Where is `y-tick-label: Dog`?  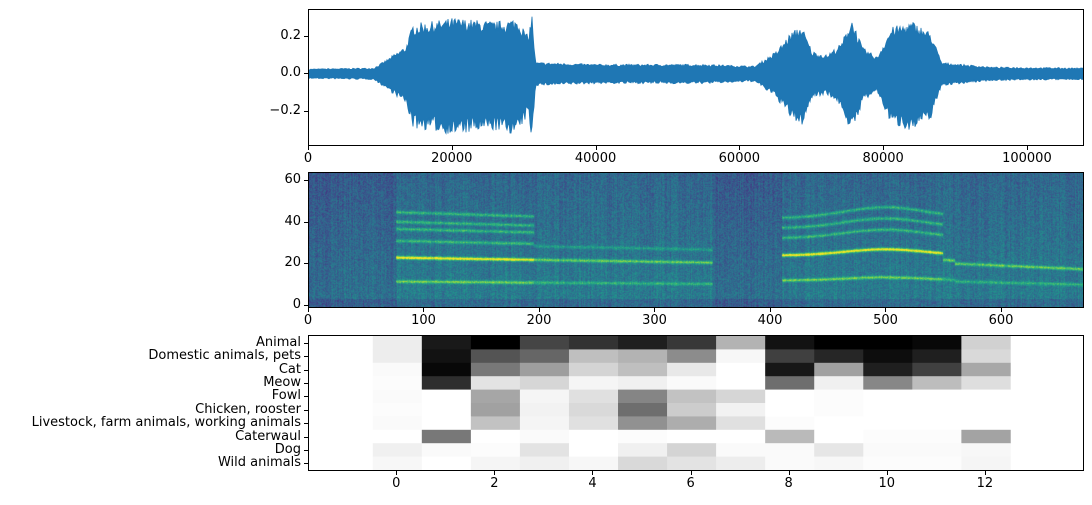
y-tick-label: Dog is located at coordinates (287, 449).